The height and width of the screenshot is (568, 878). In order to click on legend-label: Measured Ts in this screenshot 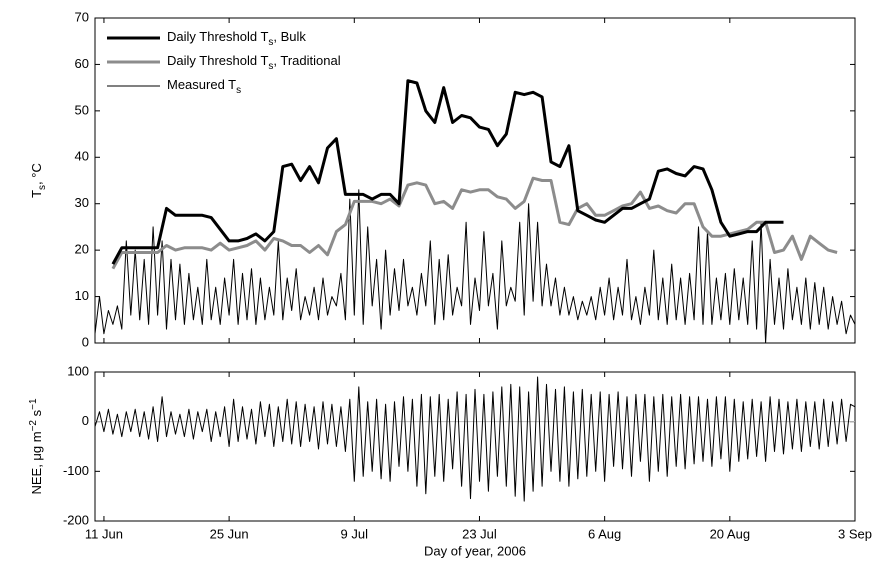, I will do `click(204, 86)`.